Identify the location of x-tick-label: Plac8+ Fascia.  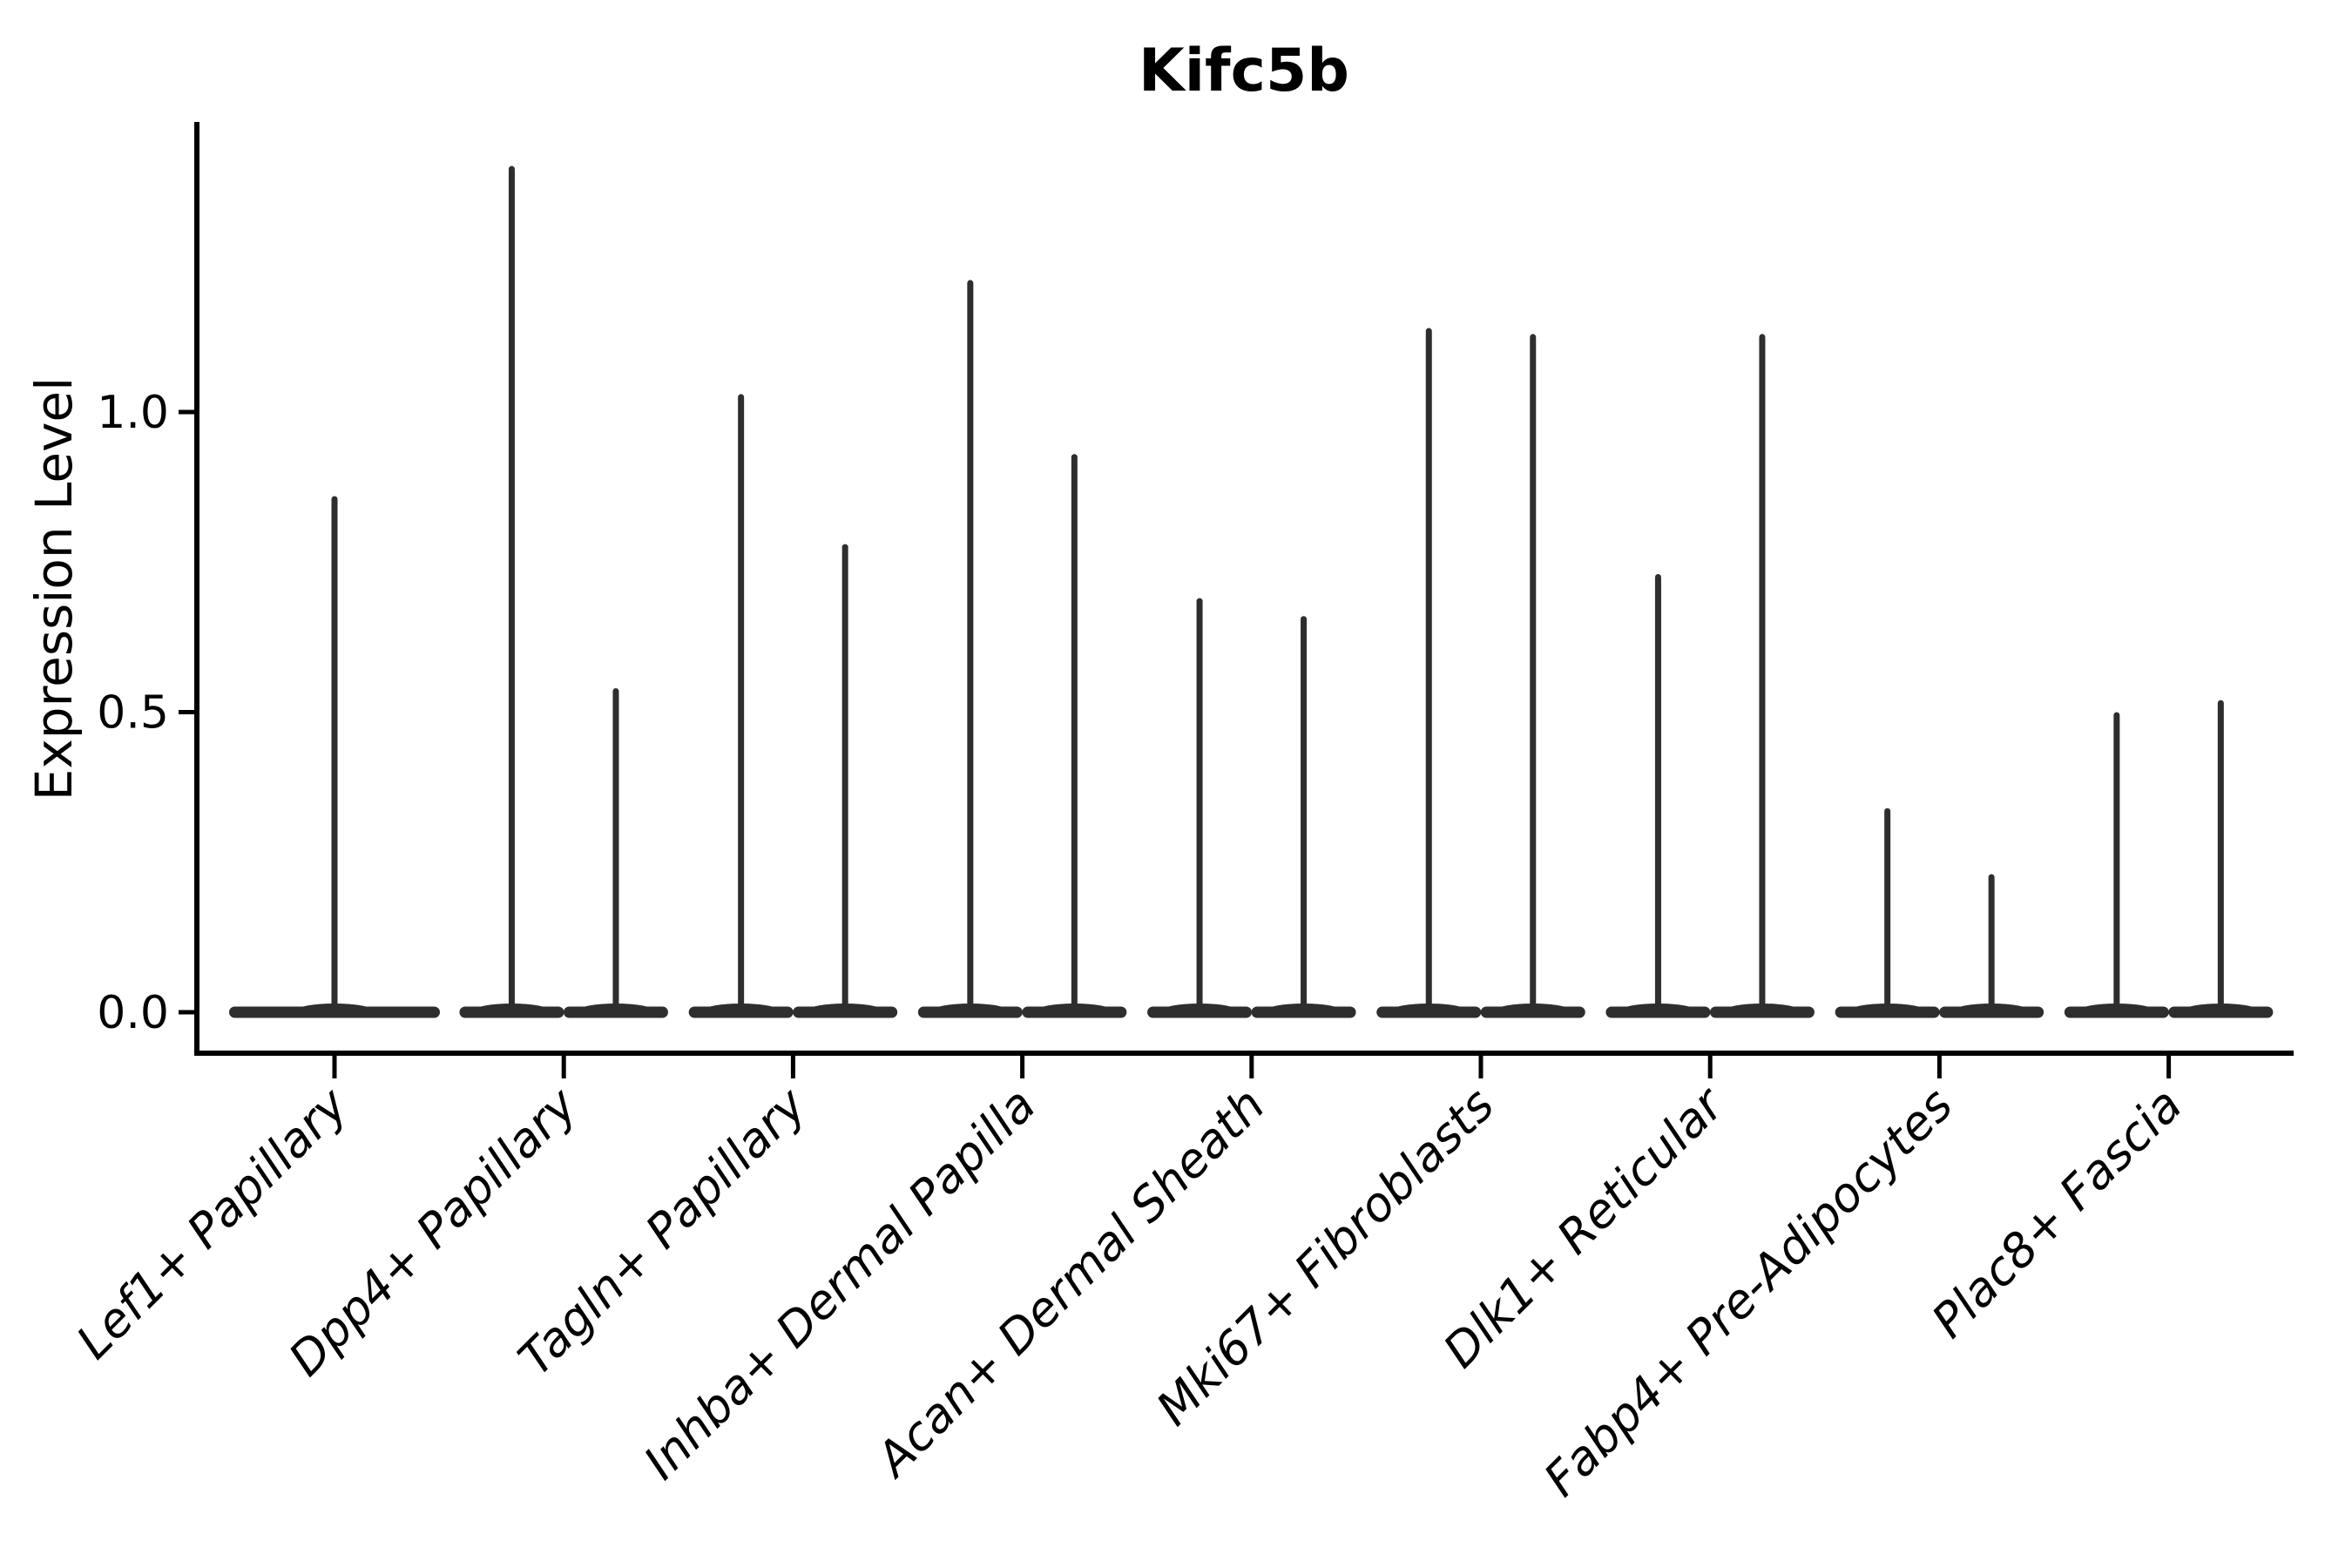
(2057, 1213).